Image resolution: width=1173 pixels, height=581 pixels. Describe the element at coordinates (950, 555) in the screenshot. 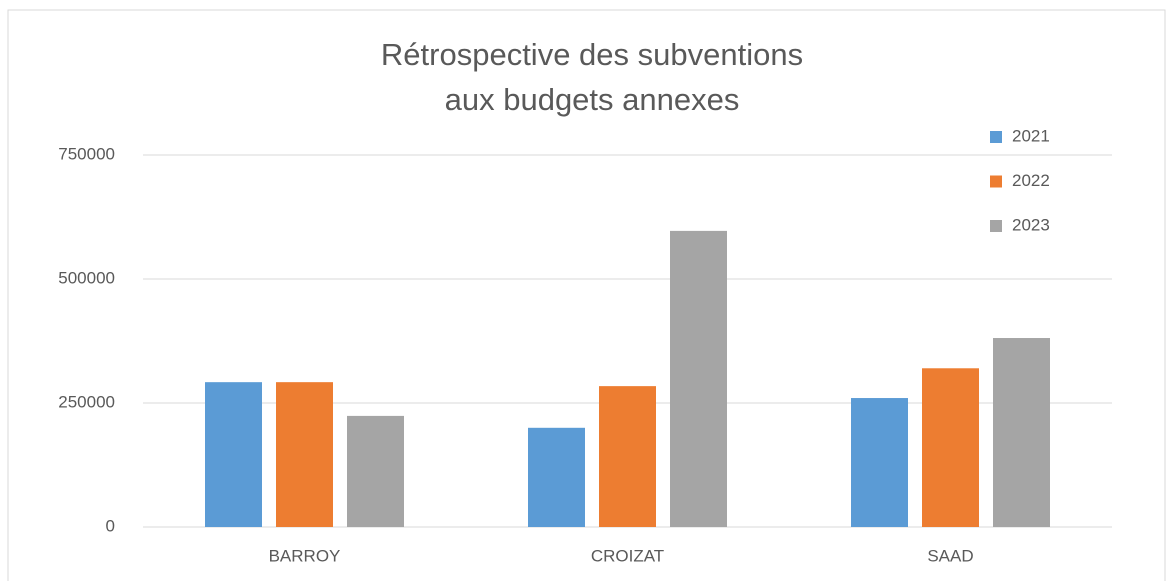

I see `x-tick-label: SAAD` at that location.